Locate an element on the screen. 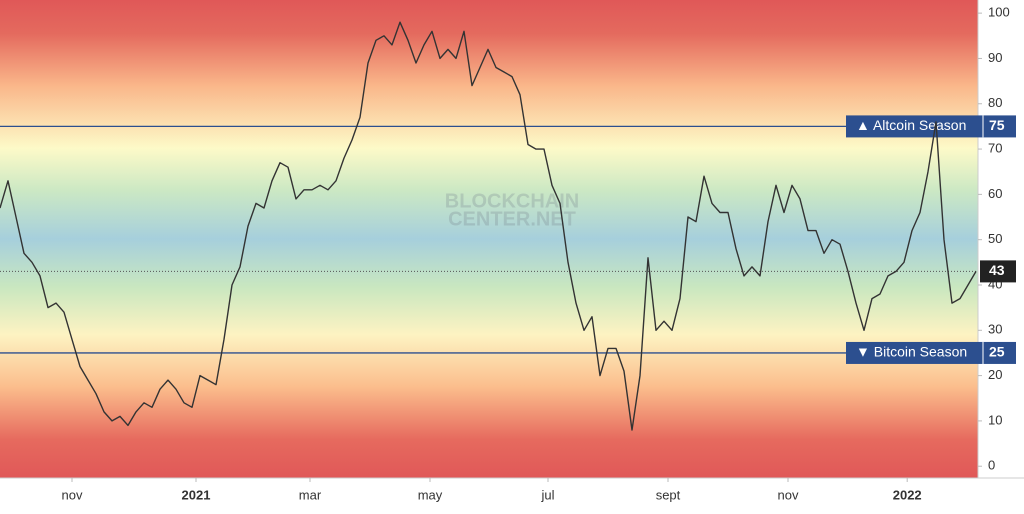  y-tick-label: 20 is located at coordinates (995, 374).